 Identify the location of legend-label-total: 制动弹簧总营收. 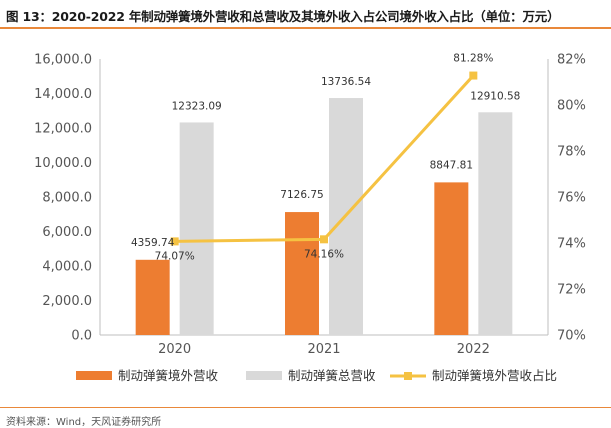
(332, 375).